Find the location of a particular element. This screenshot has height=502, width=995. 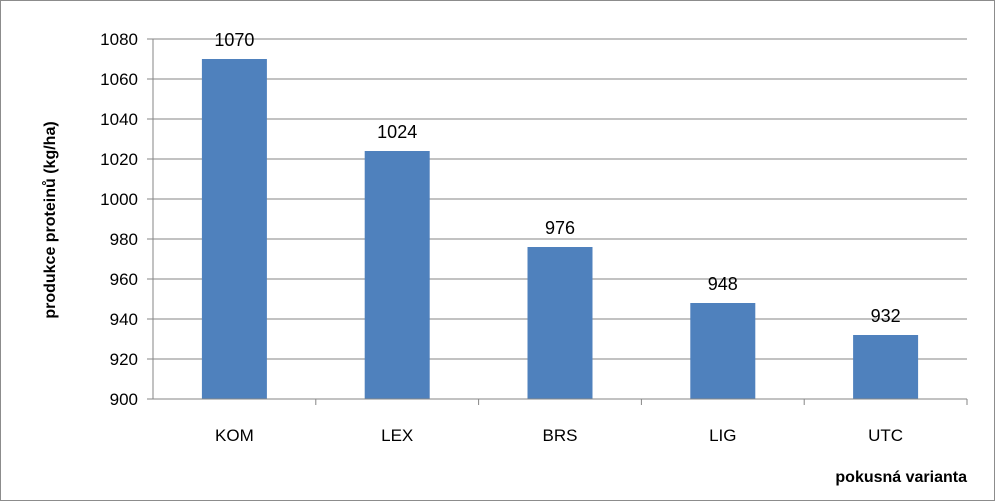

data-label: 932 is located at coordinates (886, 316).